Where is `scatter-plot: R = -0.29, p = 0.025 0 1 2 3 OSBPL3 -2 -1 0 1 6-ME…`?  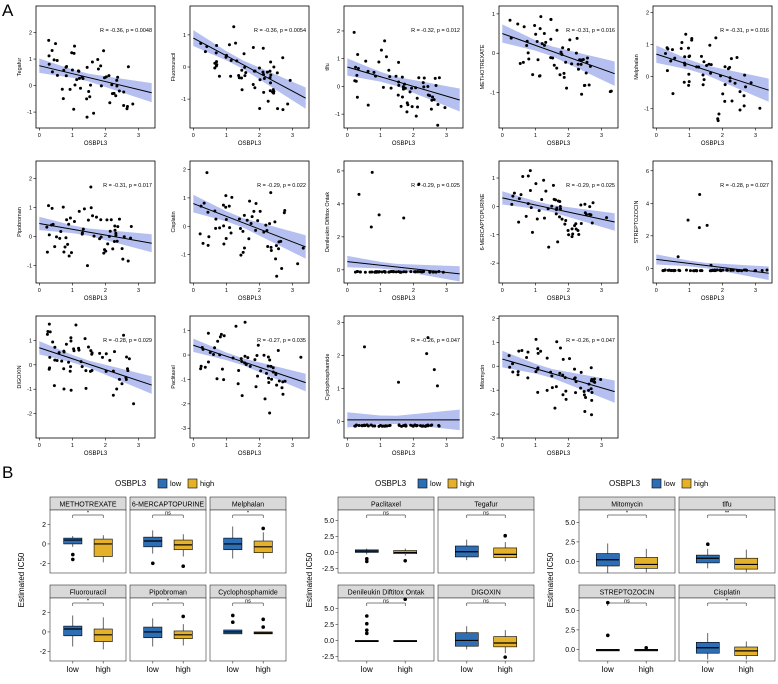 scatter-plot: R = -0.29, p = 0.025 0 1 2 3 OSBPL3 -2 -1 0 1 6-ME… is located at coordinates (549, 231).